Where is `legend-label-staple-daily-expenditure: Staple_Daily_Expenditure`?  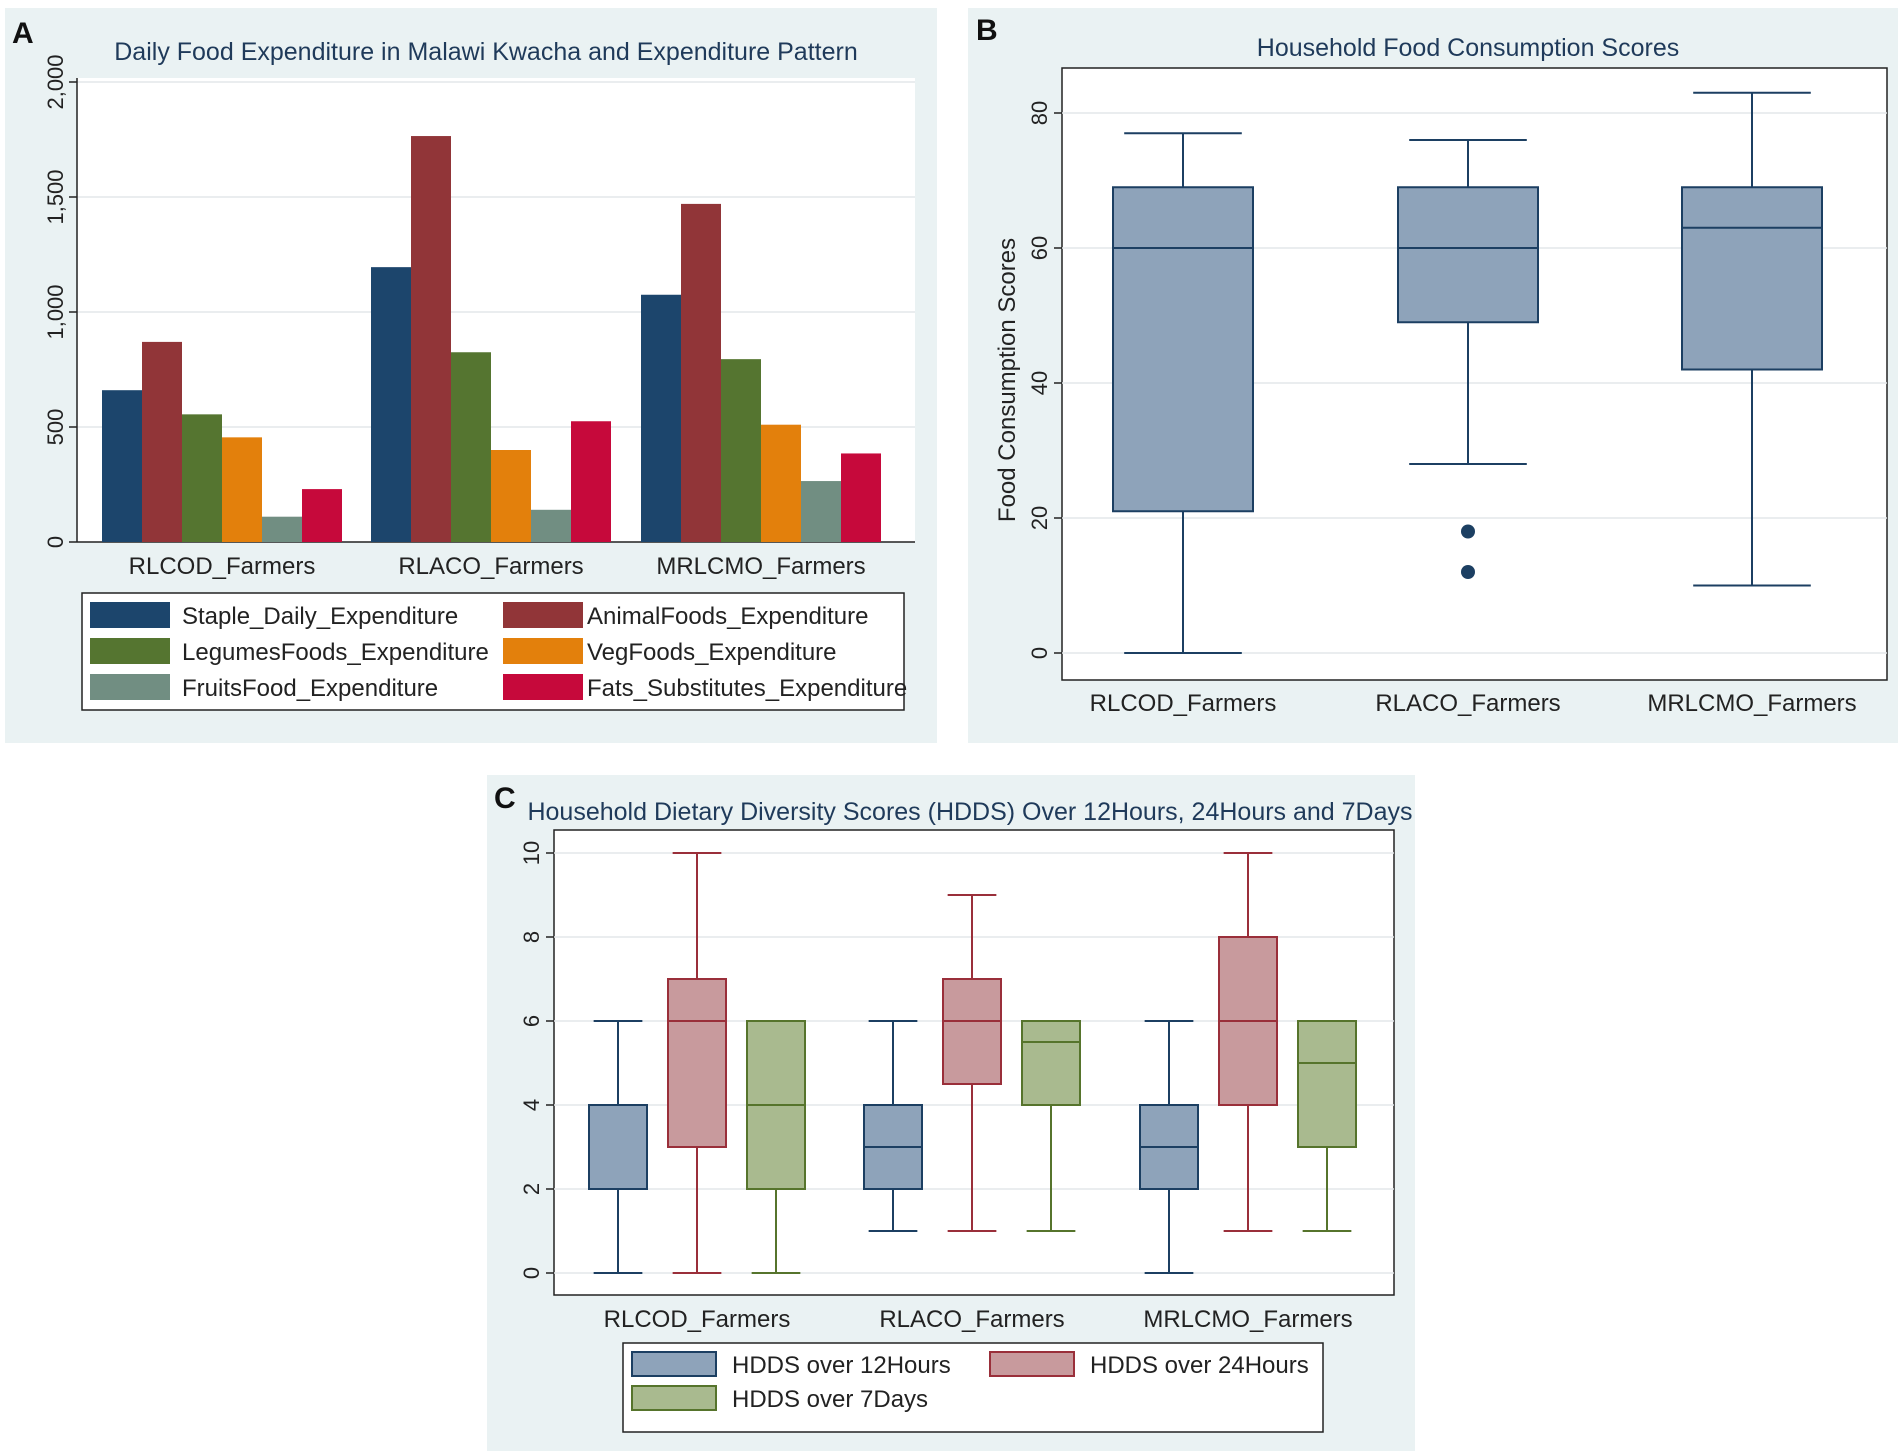
legend-label-staple-daily-expenditure: Staple_Daily_Expenditure is located at coordinates (320, 616).